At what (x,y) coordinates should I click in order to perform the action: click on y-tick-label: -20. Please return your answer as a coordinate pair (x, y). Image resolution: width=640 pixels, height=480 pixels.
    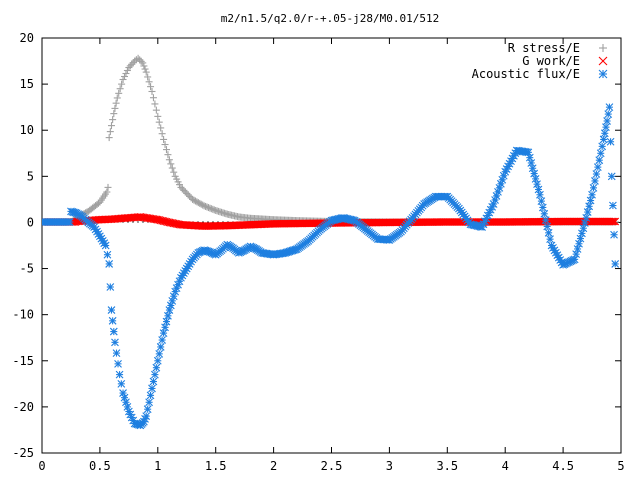
    Looking at the image, I should click on (23, 407).